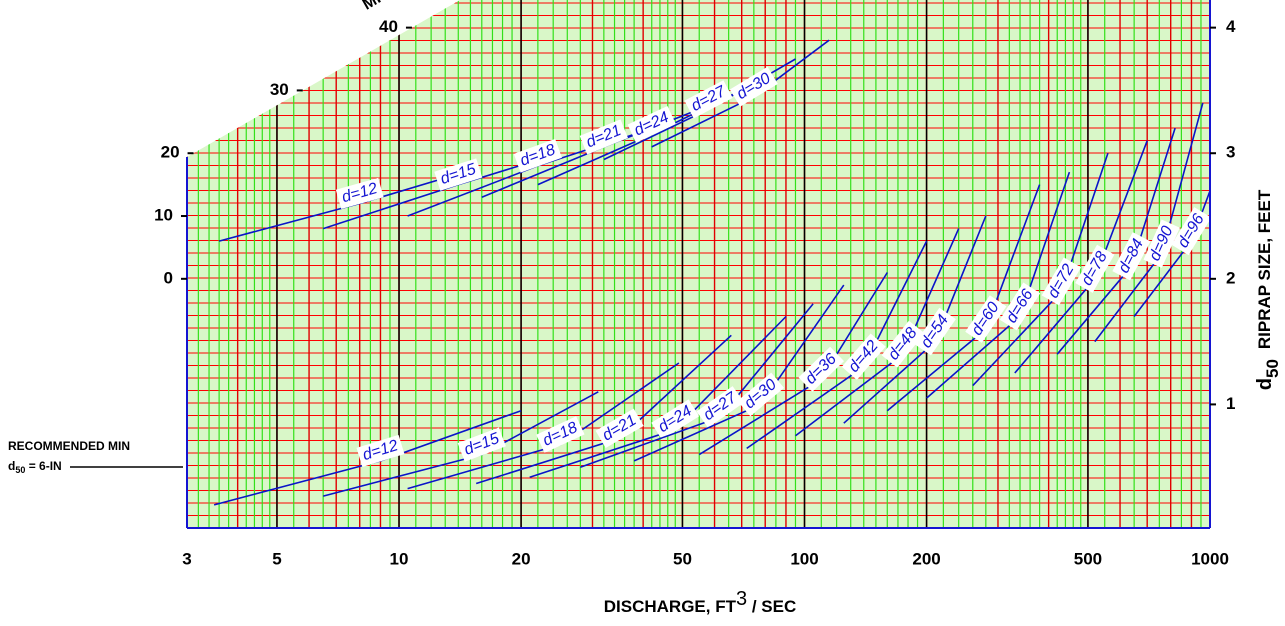 The image size is (1285, 626). Describe the element at coordinates (926, 558) in the screenshot. I see `x-tick-label: 200` at that location.